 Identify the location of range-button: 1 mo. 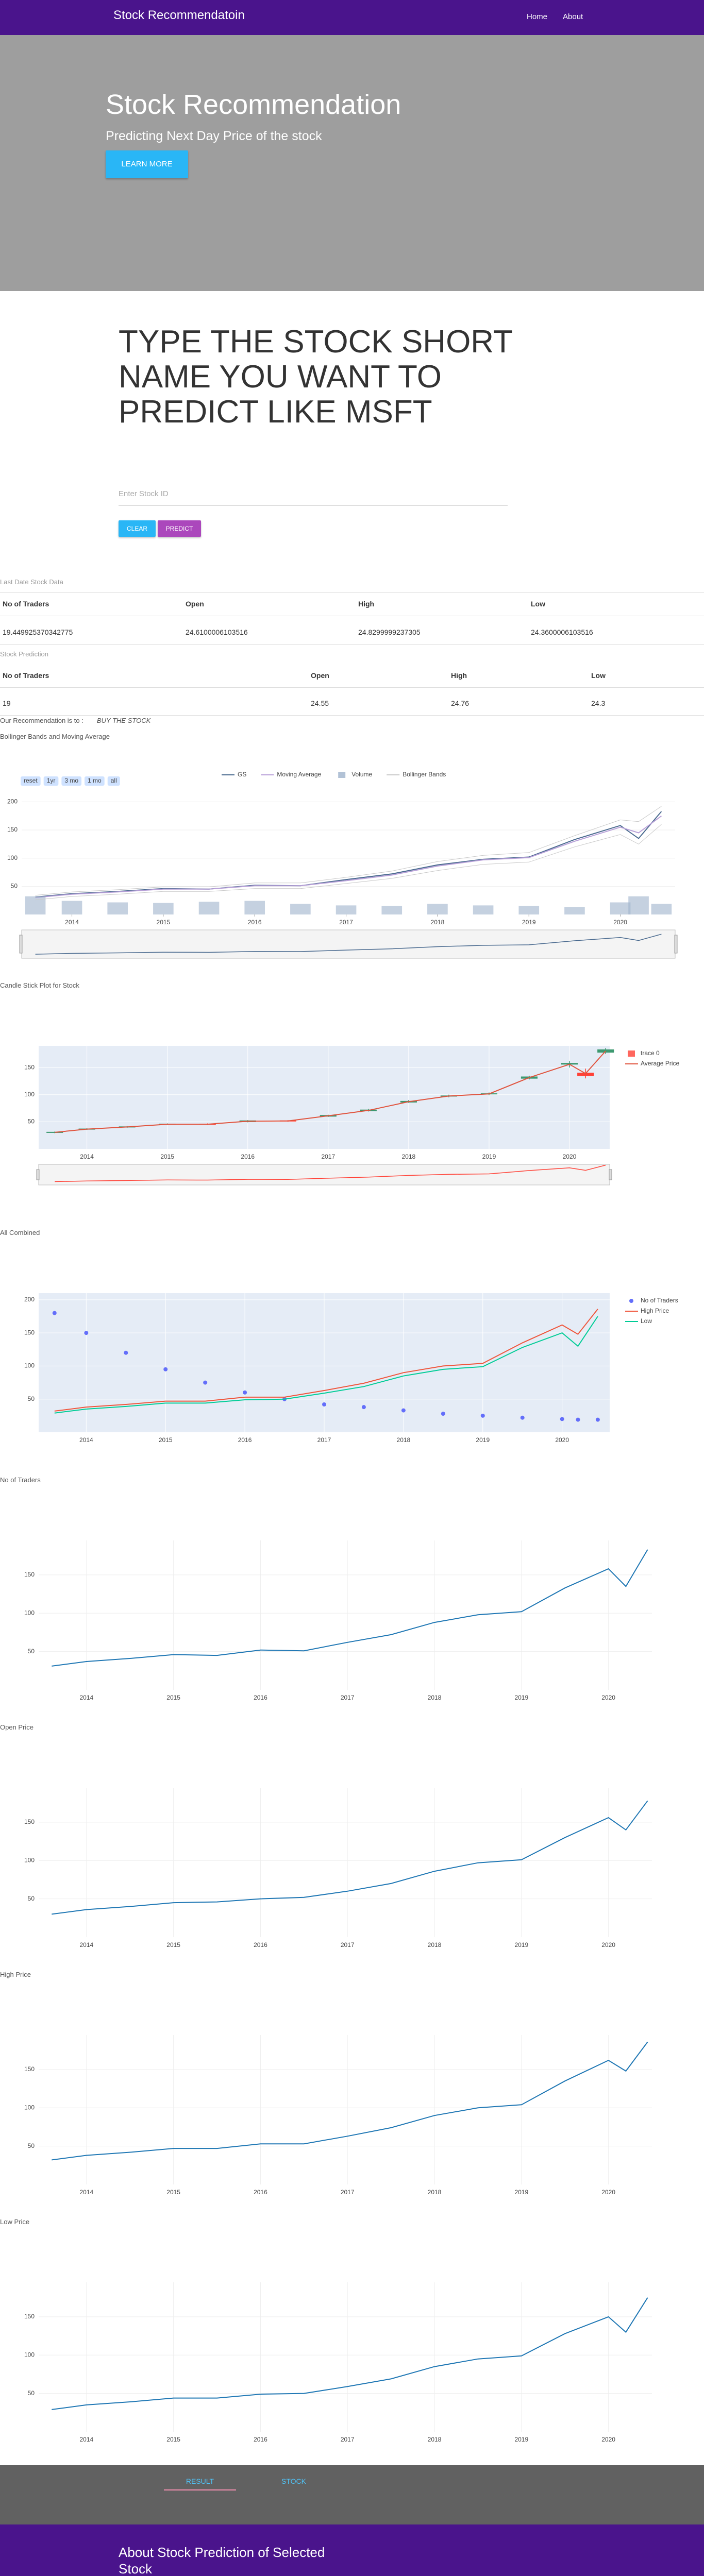
(95, 781).